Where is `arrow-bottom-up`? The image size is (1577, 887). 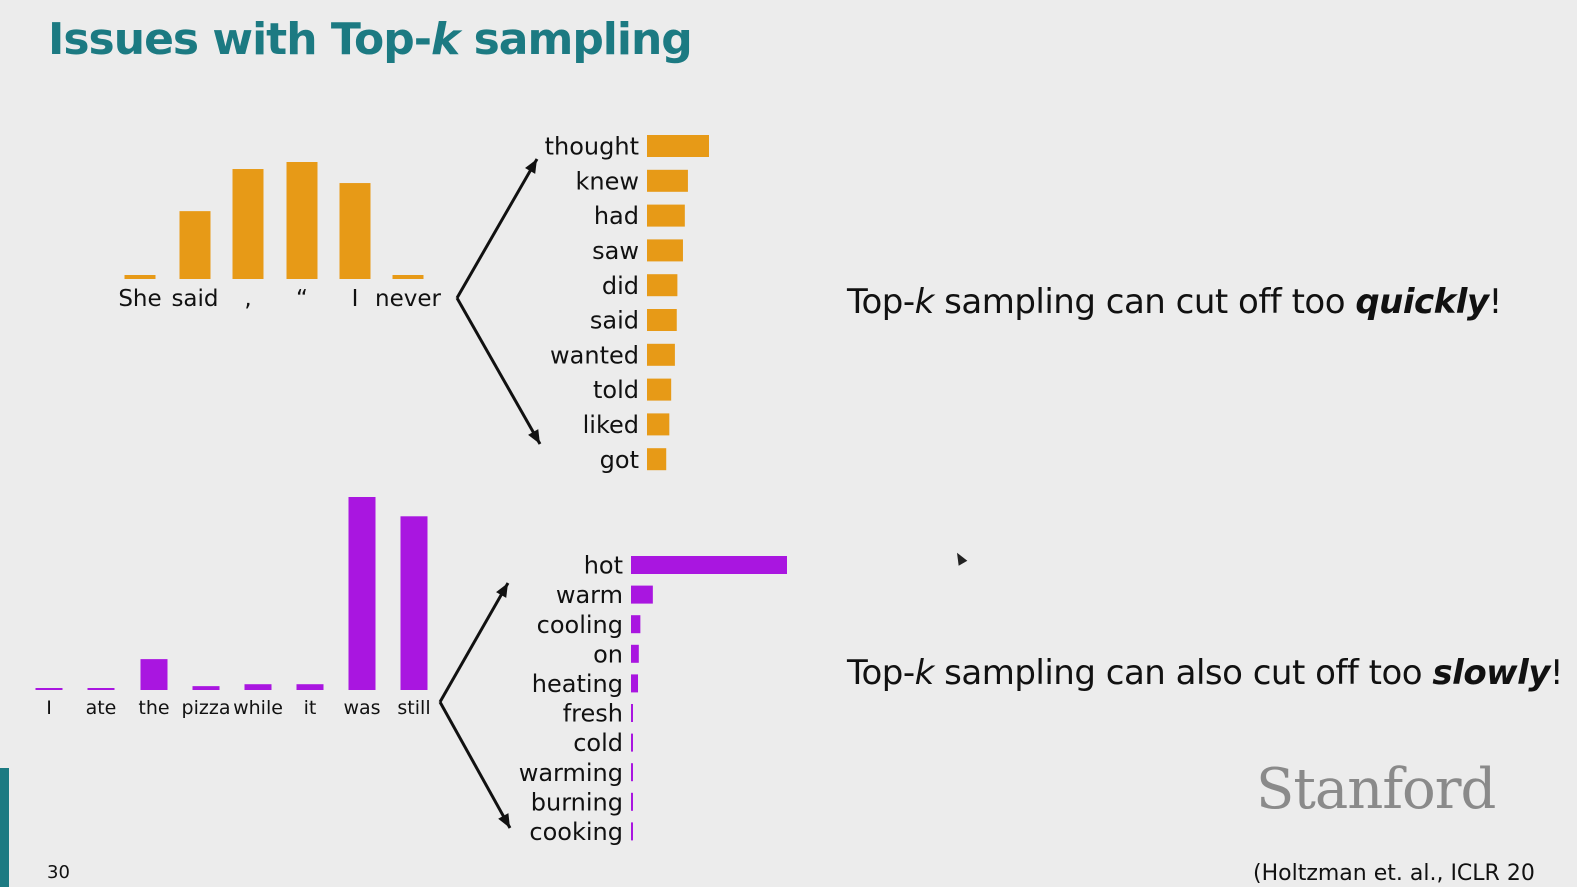 arrow-bottom-up is located at coordinates (474, 642).